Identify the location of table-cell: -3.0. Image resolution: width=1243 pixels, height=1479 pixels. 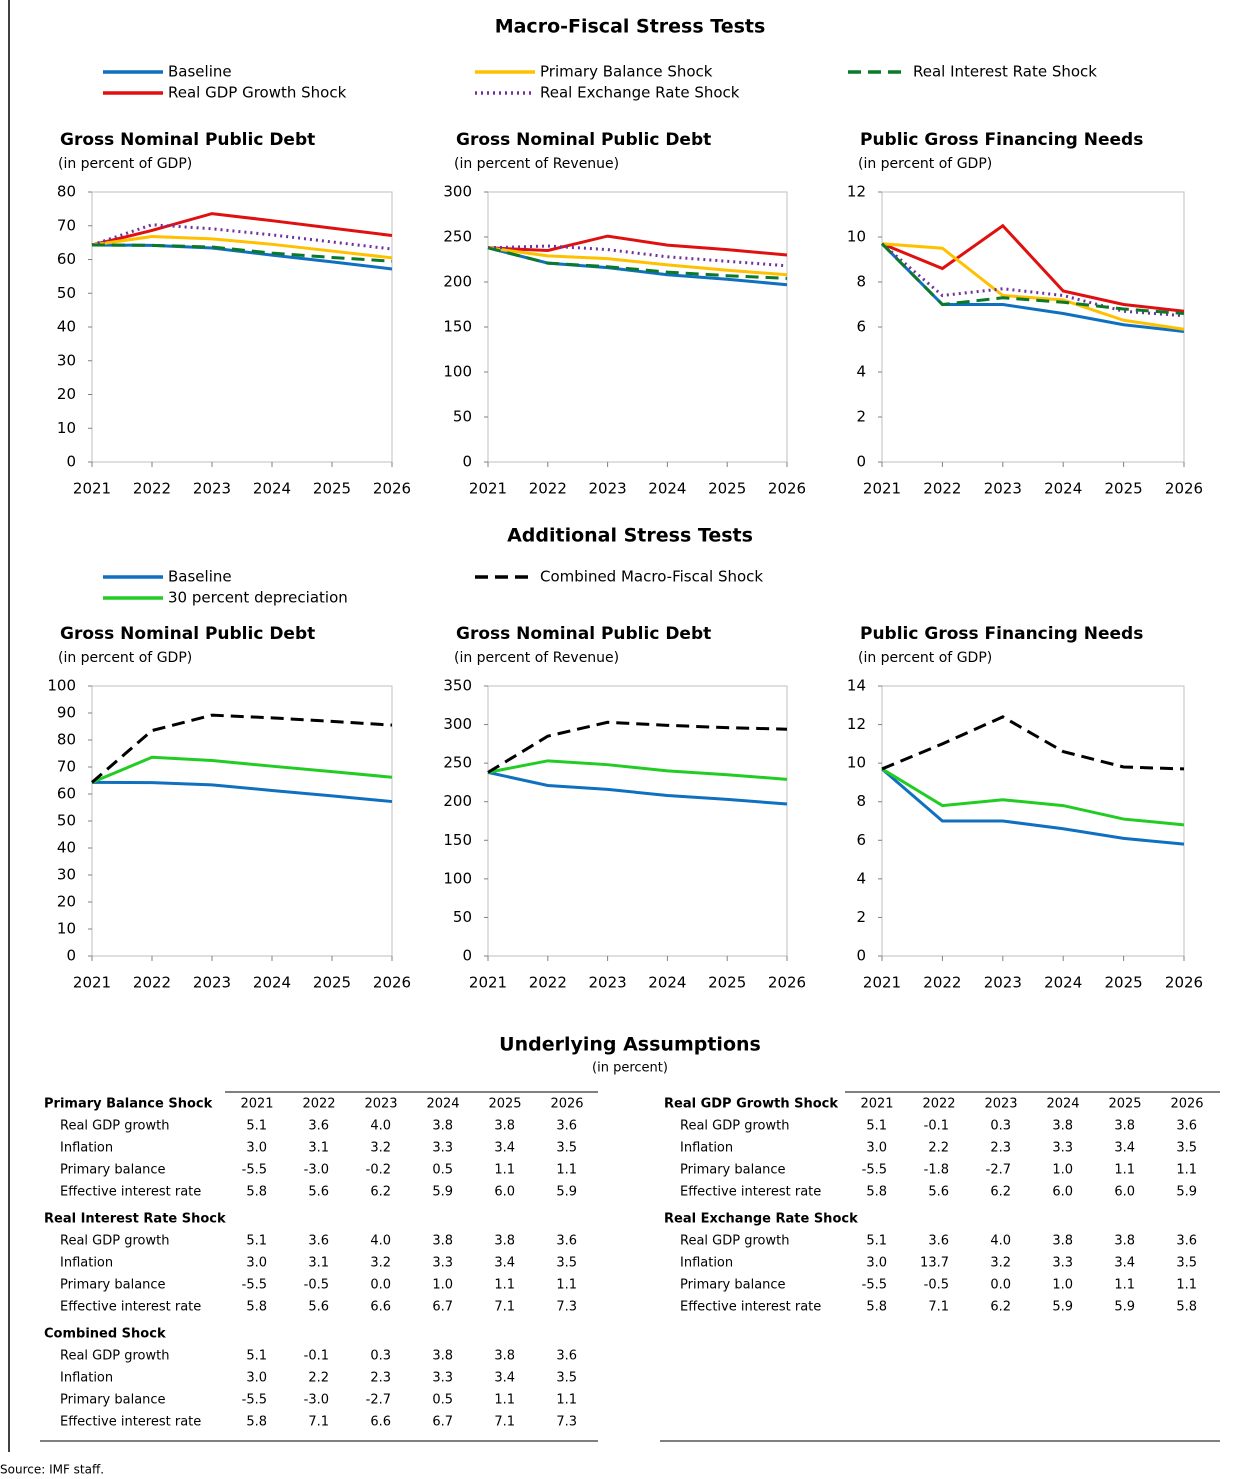
(316, 1400).